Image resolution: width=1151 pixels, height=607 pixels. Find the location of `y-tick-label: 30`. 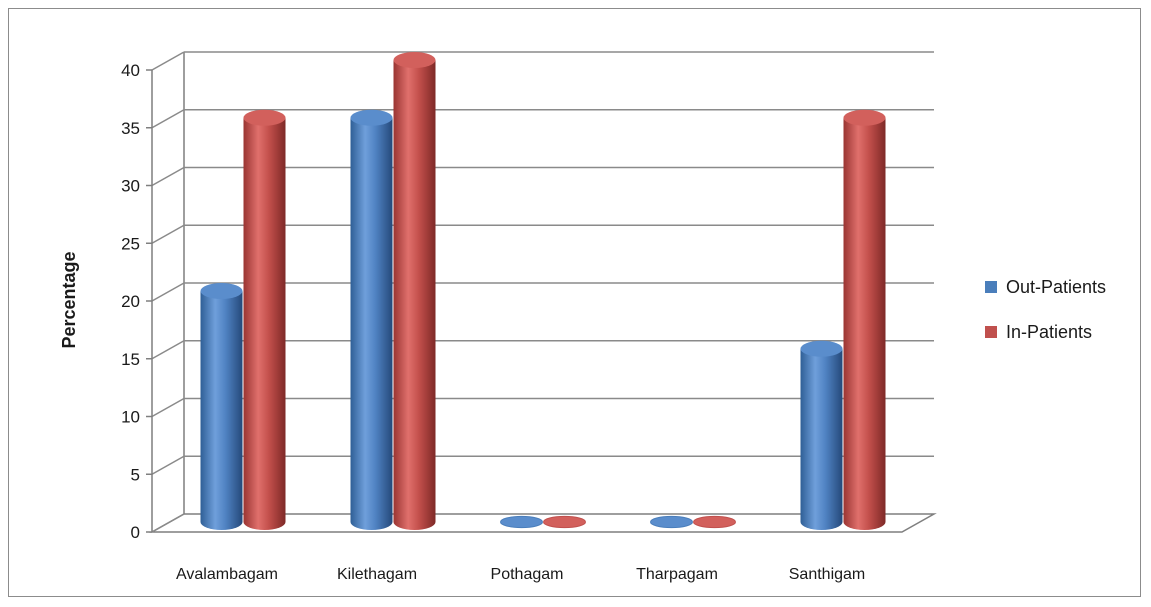

y-tick-label: 30 is located at coordinates (130, 186).